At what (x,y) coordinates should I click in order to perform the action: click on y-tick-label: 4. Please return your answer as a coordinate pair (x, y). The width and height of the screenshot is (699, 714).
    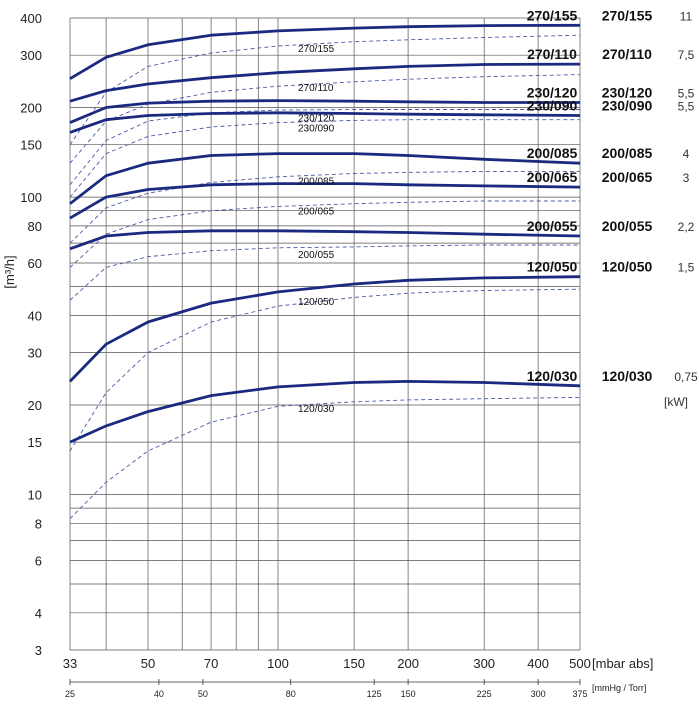
    Looking at the image, I should click on (38, 613).